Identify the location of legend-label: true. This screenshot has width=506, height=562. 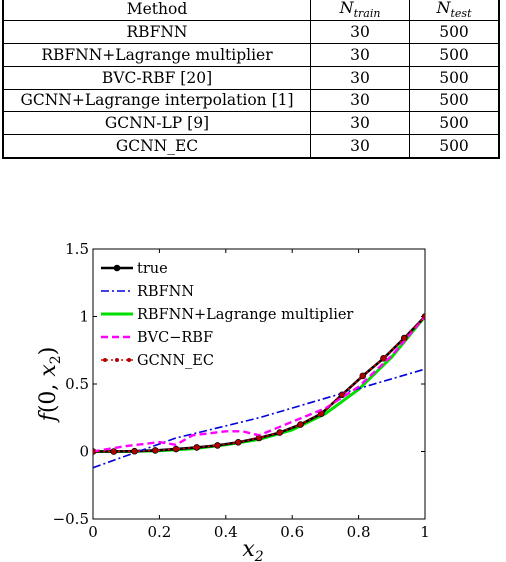
(152, 269).